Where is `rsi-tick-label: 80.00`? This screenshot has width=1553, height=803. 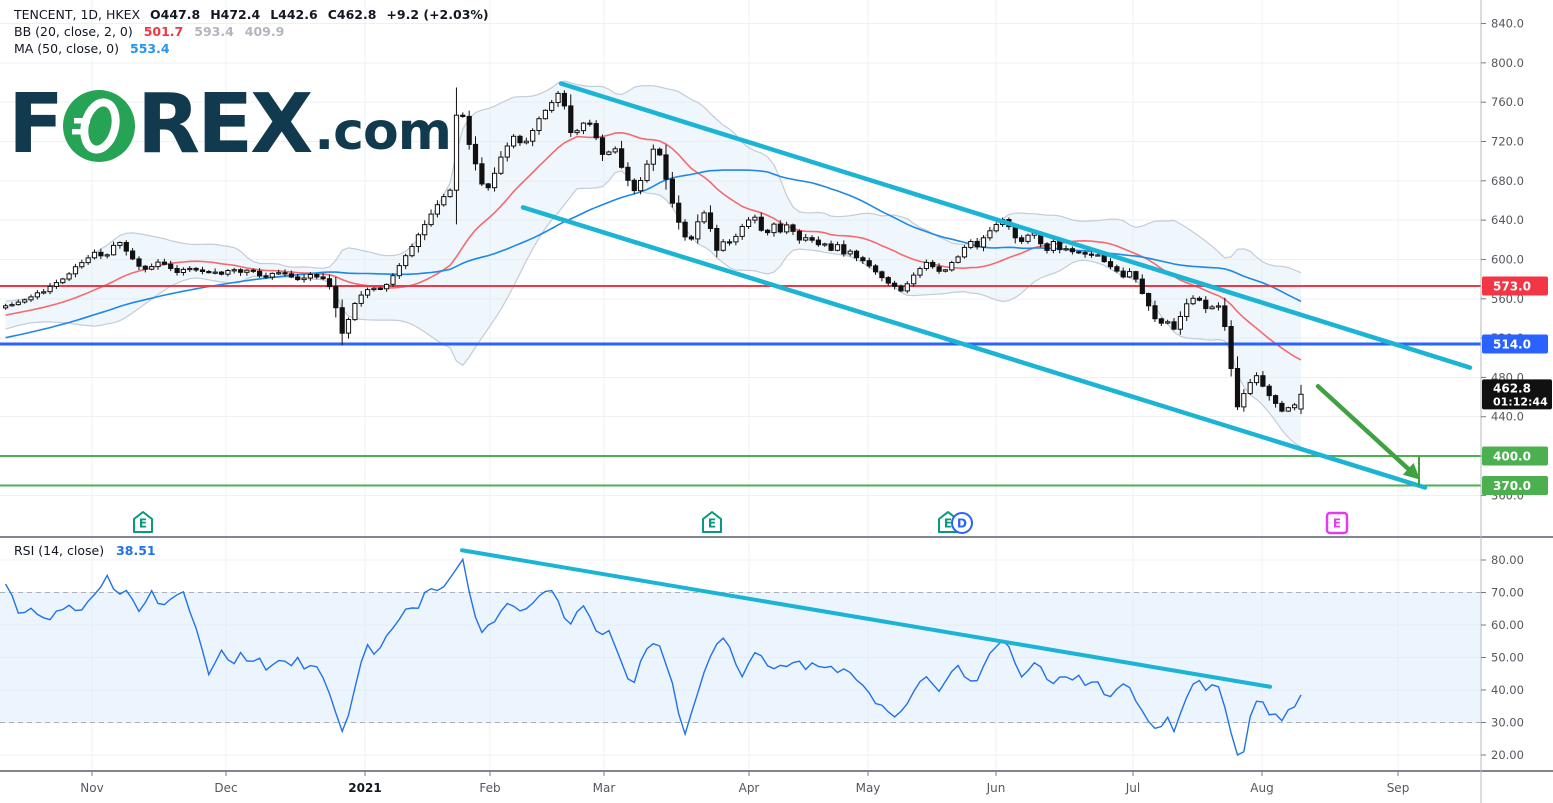
rsi-tick-label: 80.00 is located at coordinates (1507, 560).